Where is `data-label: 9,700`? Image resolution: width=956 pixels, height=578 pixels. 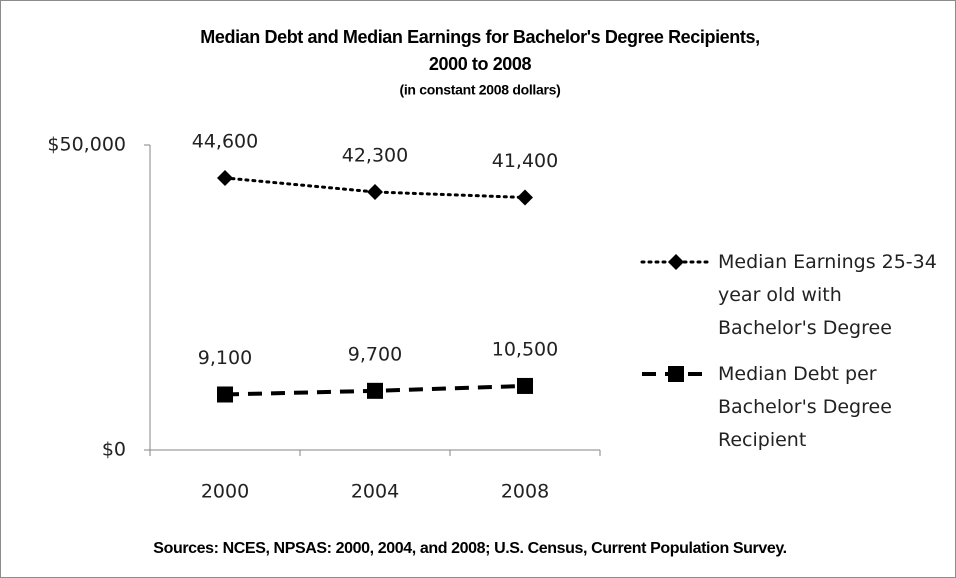
data-label: 9,700 is located at coordinates (375, 354).